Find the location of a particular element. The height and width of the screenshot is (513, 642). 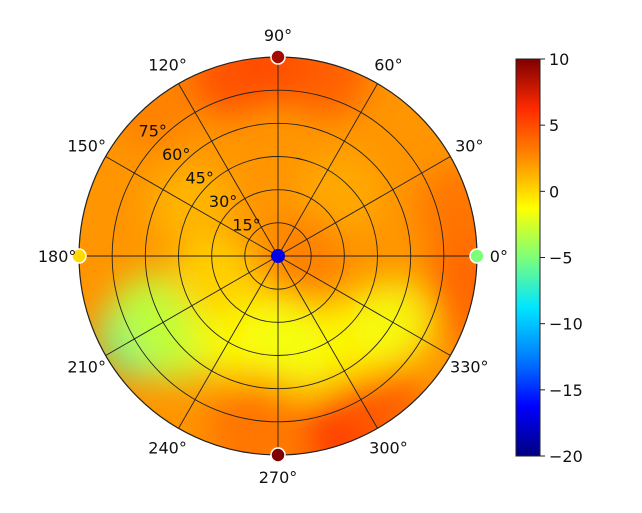

angle-tick-label: 30° is located at coordinates (469, 146).